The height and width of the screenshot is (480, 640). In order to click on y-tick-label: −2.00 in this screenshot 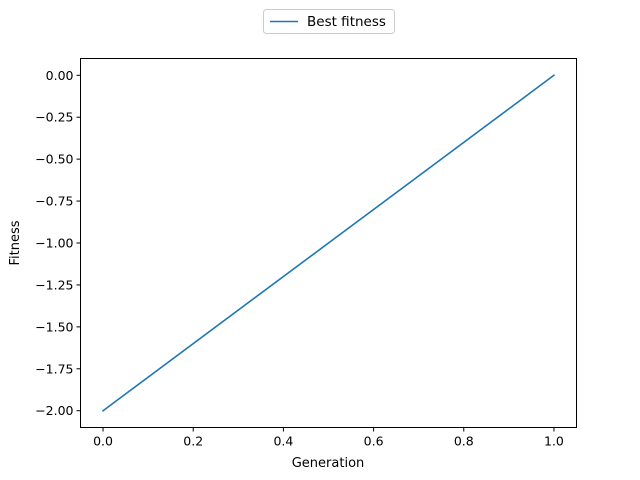, I will do `click(54, 410)`.